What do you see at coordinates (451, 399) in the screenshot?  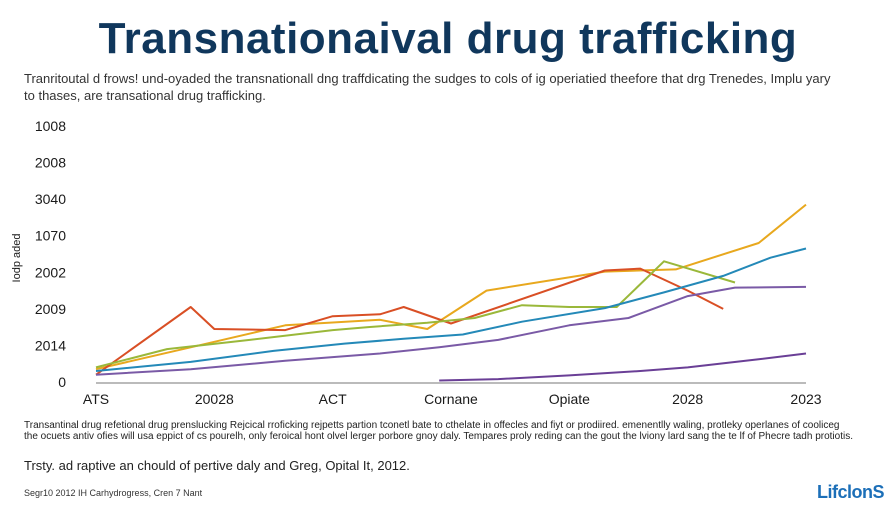 I see `x-tick-label: Cornane` at bounding box center [451, 399].